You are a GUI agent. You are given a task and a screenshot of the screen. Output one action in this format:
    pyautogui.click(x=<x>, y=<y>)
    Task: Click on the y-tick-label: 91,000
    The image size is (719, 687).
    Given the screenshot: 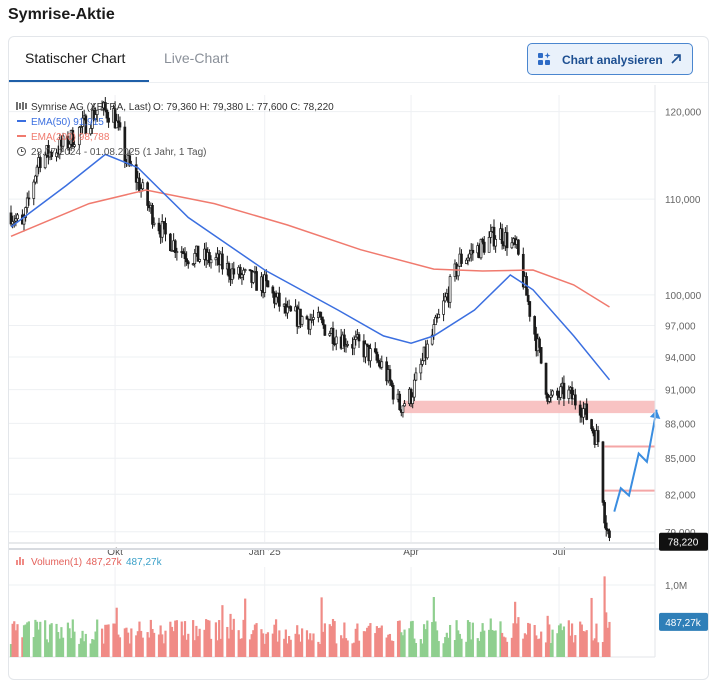 What is the action you would take?
    pyautogui.click(x=680, y=391)
    